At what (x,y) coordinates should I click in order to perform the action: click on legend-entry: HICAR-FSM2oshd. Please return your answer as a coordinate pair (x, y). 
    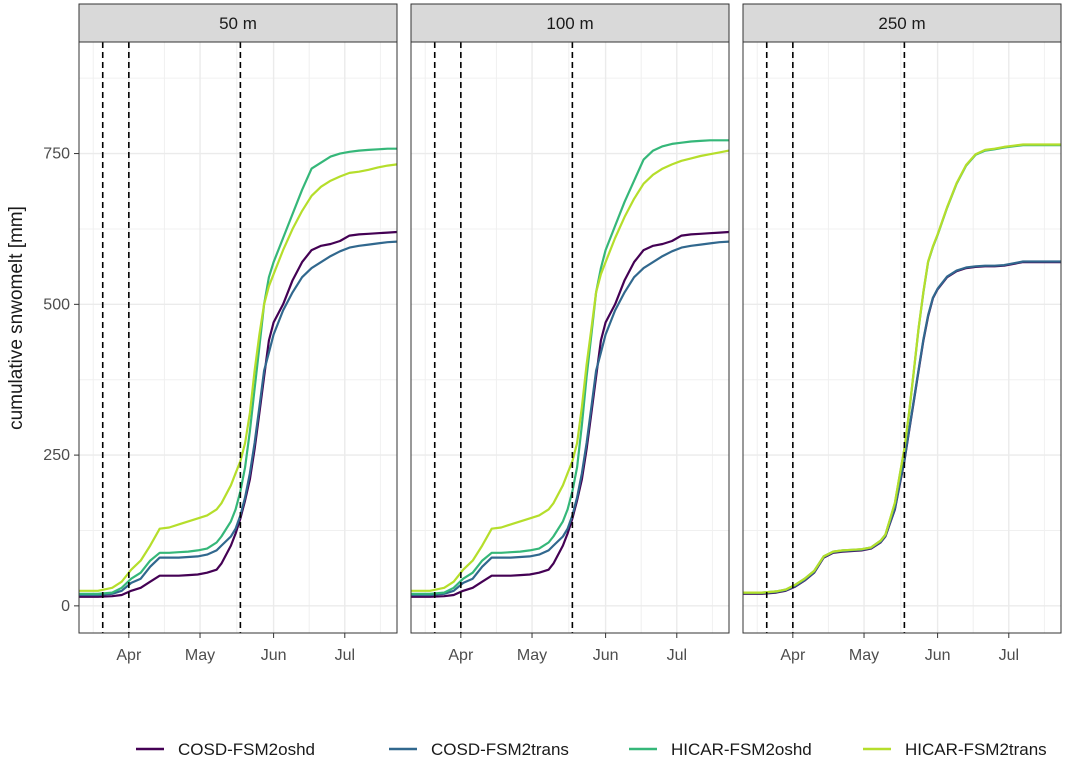
    Looking at the image, I should click on (720, 749).